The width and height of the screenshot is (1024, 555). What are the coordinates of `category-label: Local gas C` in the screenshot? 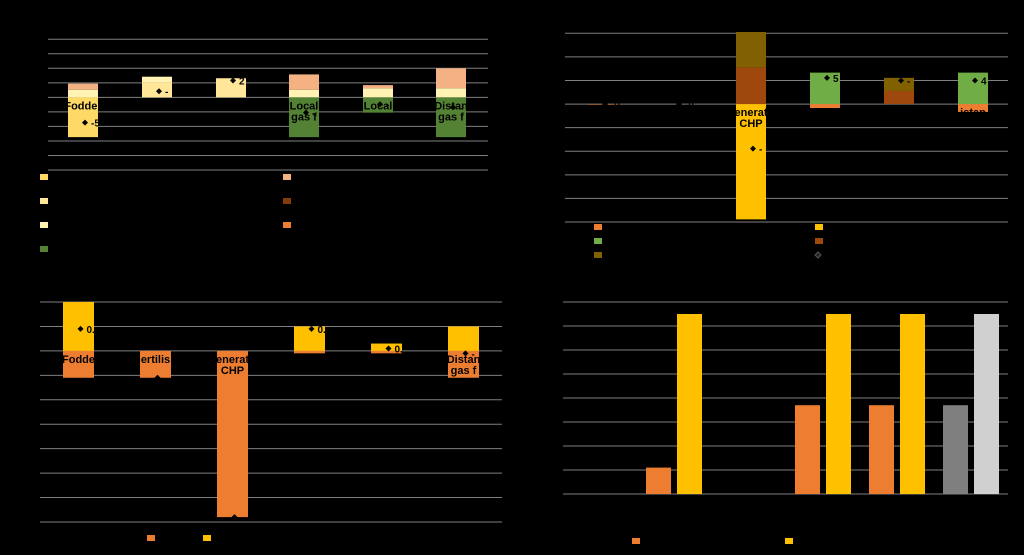 It's located at (378, 111).